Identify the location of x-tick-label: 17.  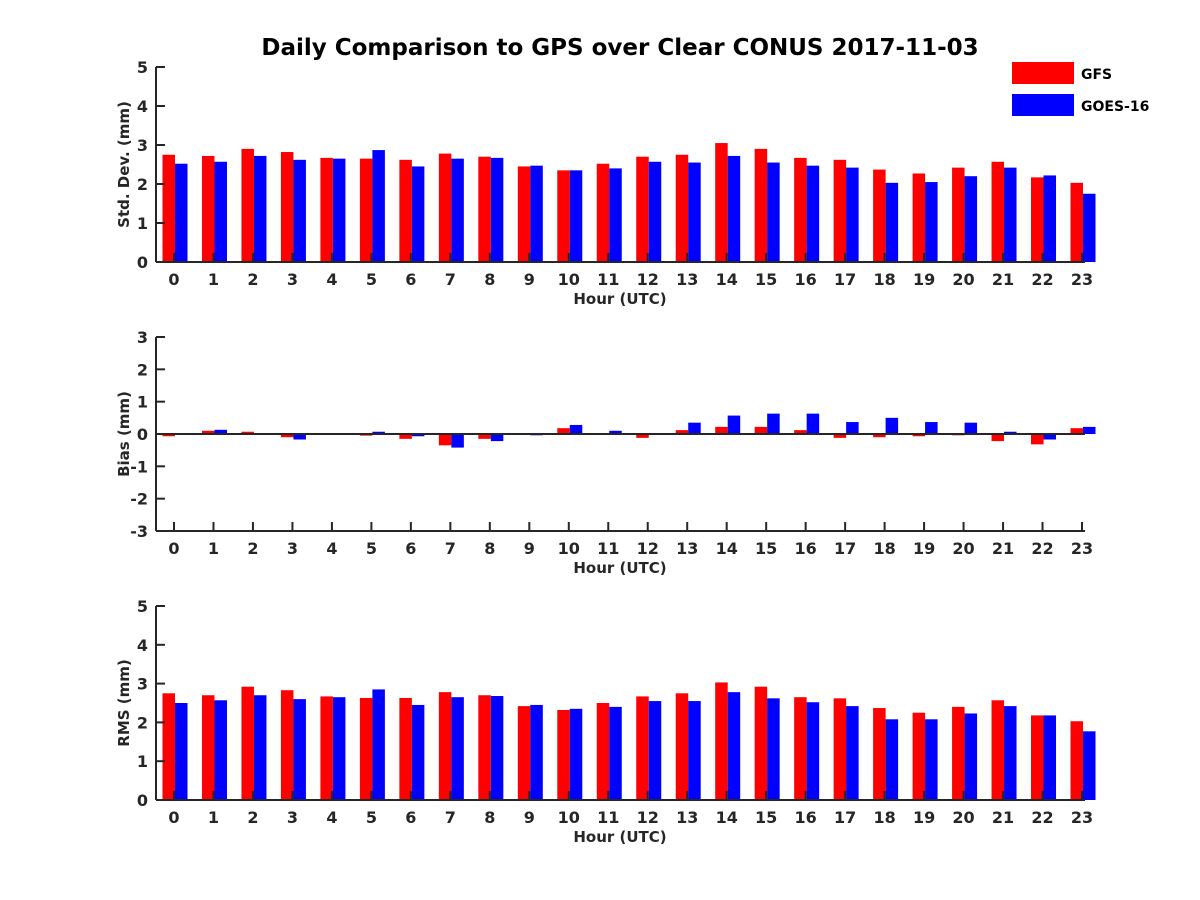
(845, 817).